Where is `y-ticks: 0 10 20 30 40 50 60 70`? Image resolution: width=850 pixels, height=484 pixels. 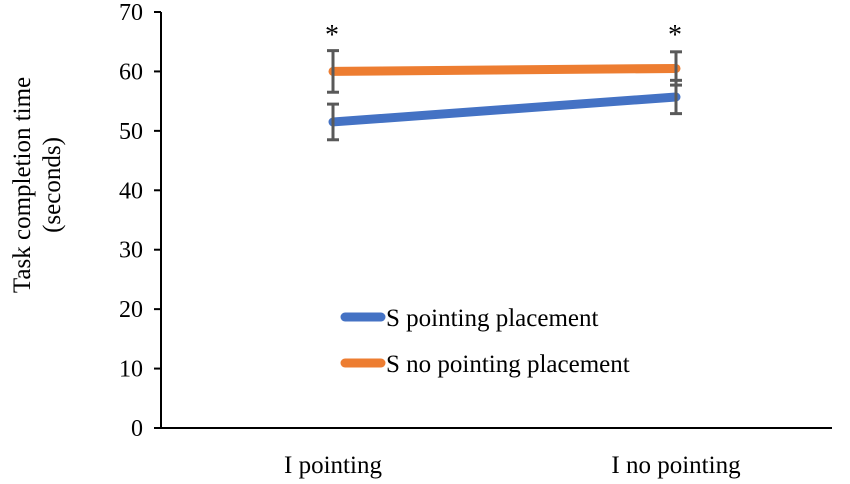 y-ticks: 0 10 20 30 40 50 60 70 is located at coordinates (140, 221).